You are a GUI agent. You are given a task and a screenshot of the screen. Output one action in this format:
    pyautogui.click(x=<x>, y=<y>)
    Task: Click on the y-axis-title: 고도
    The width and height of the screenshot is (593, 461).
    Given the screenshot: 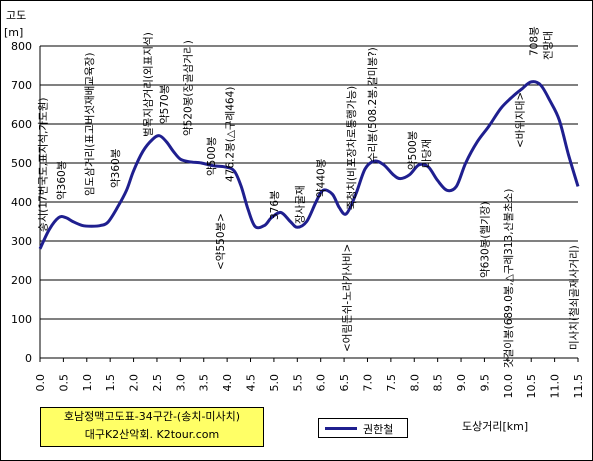 What is the action you would take?
    pyautogui.click(x=16, y=15)
    